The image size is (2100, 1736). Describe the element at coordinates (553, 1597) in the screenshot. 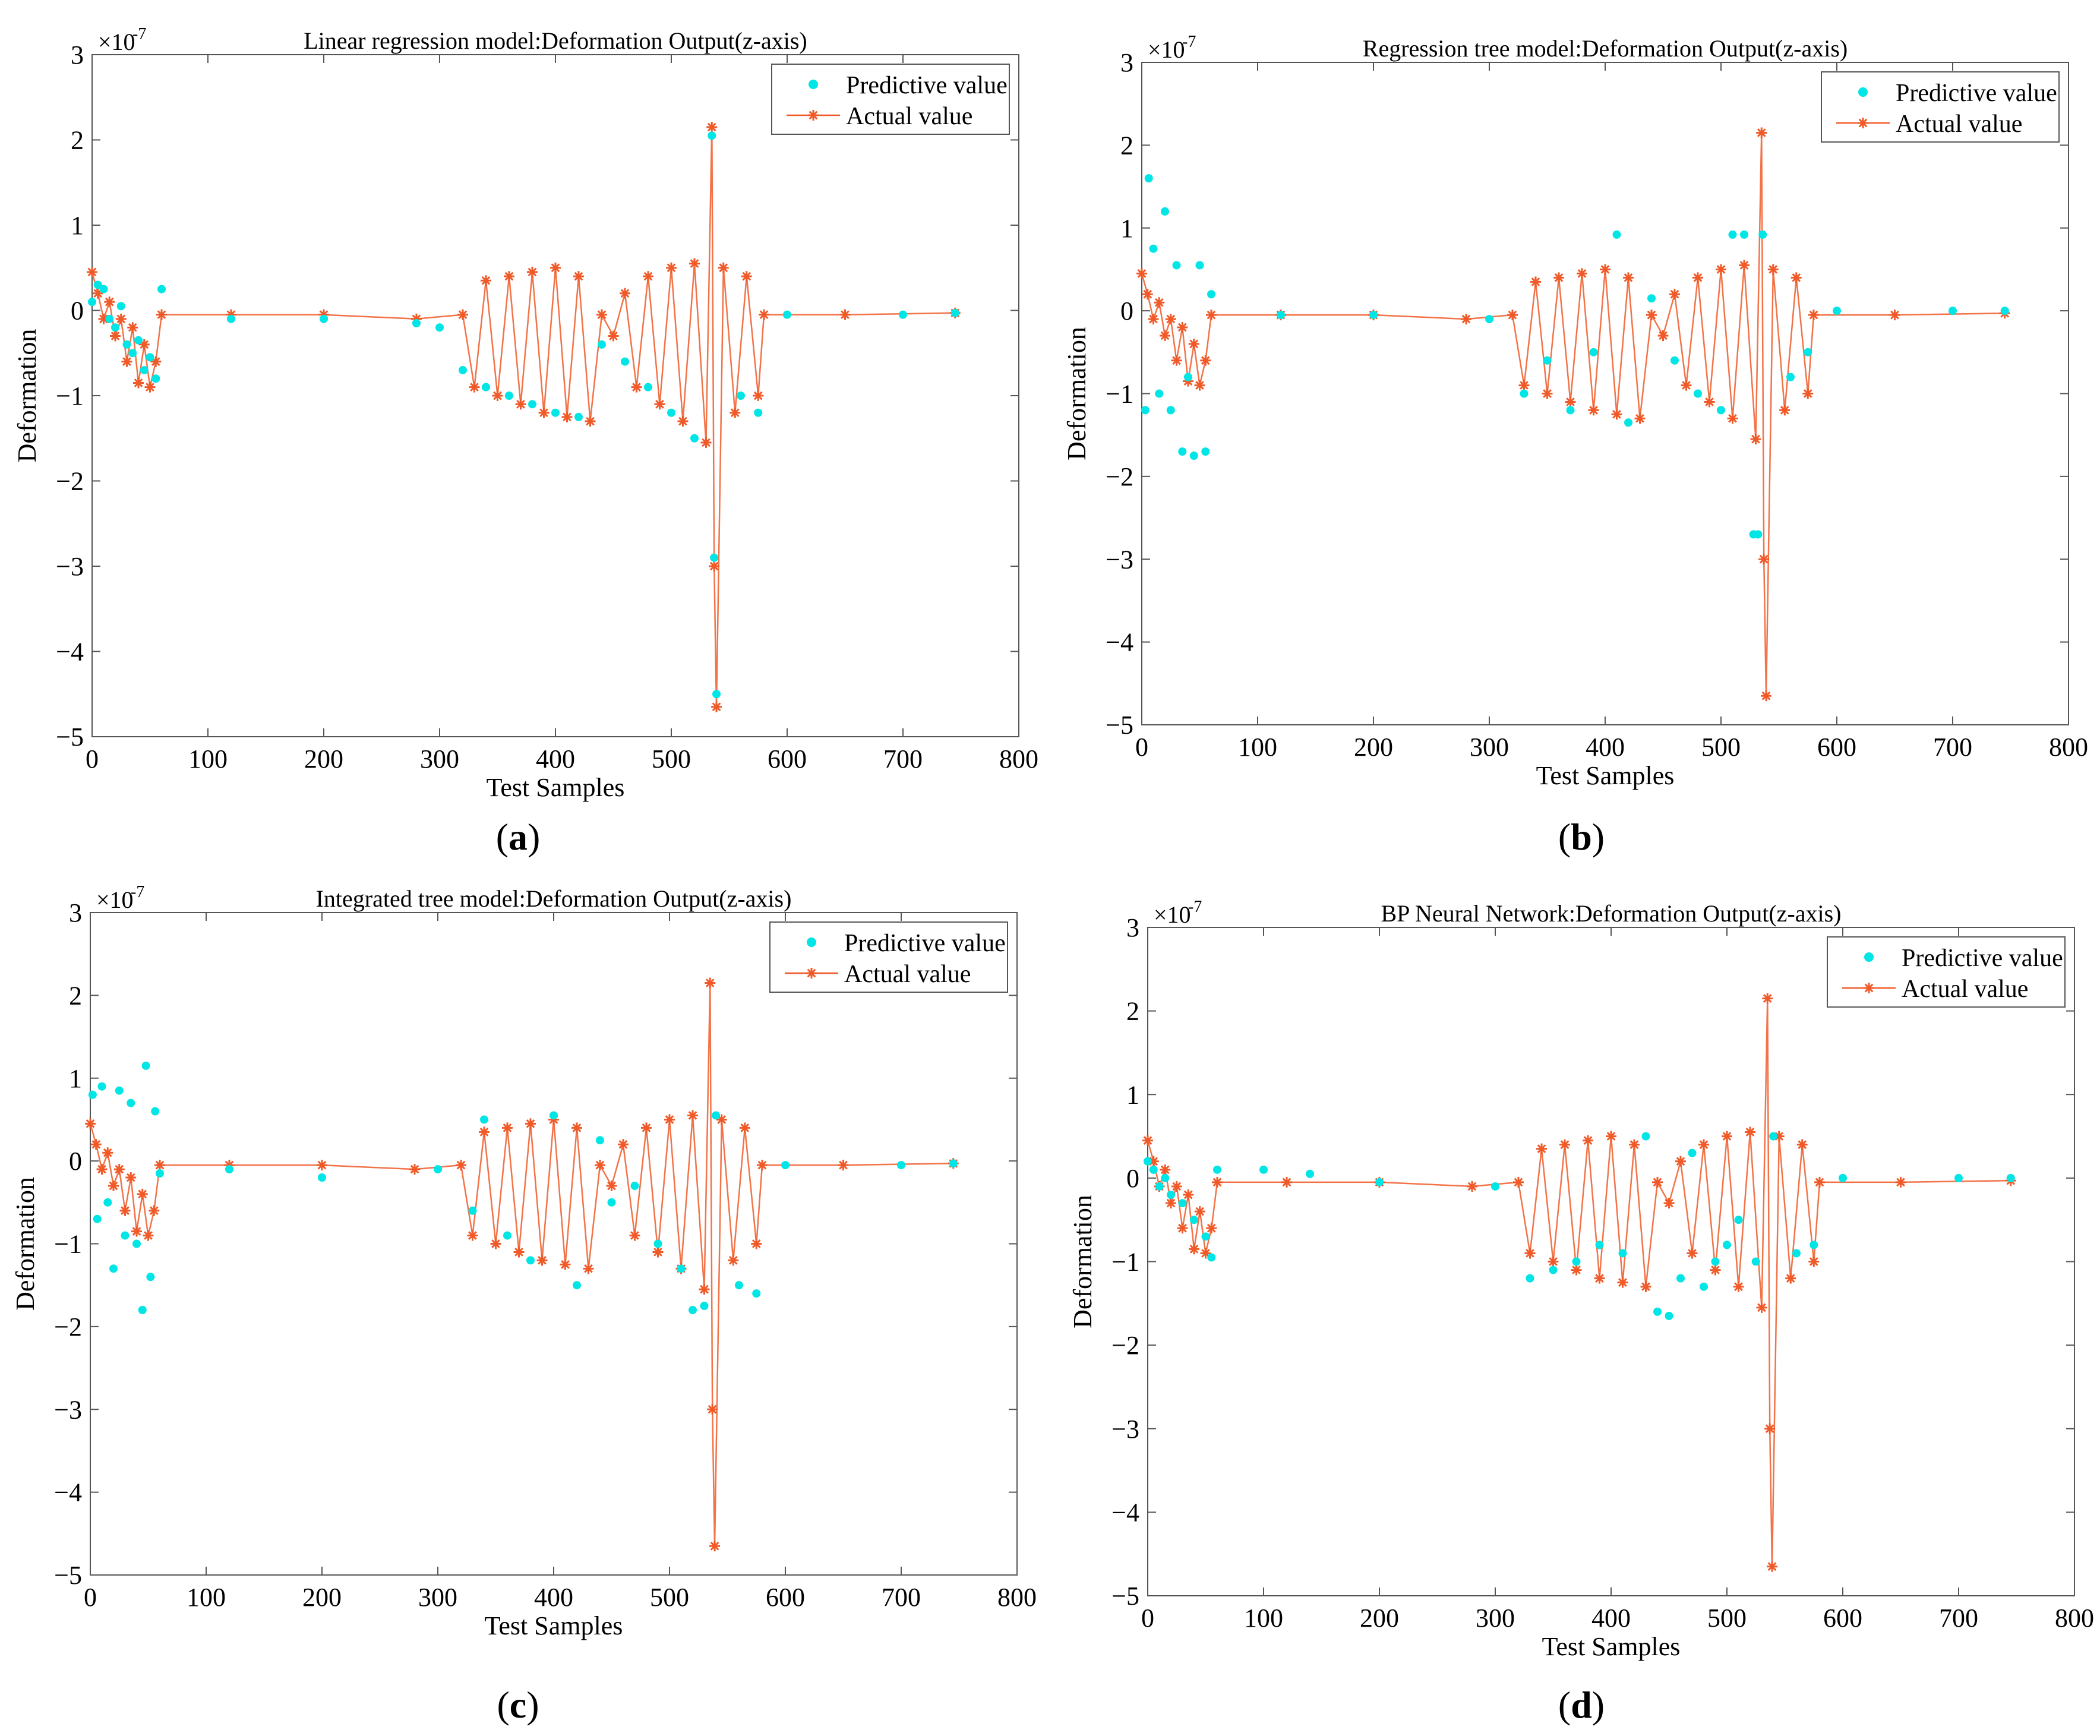

I see `x-tick-label: 400` at that location.